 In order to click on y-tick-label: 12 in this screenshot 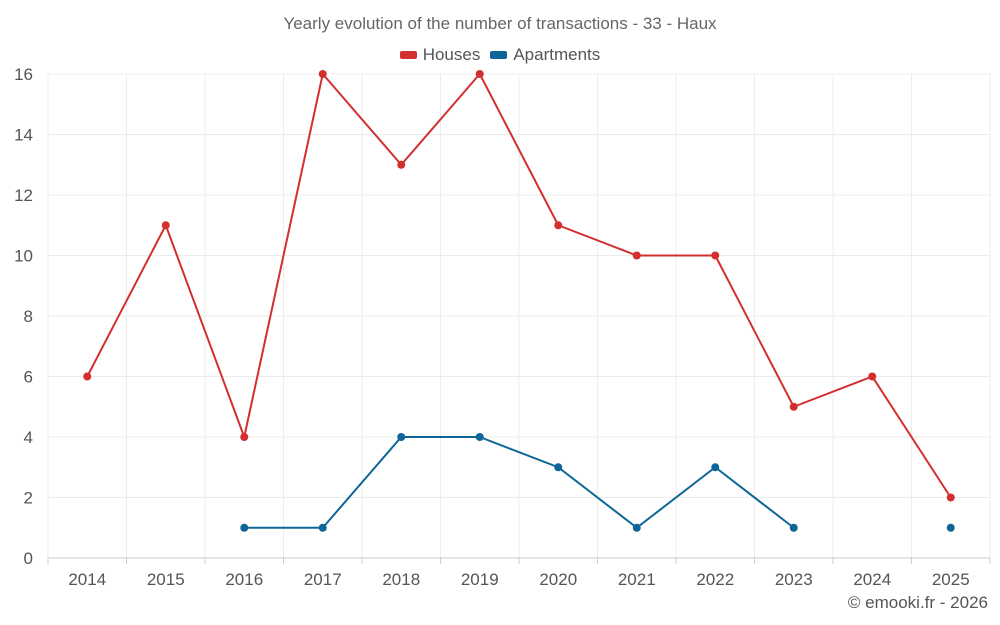, I will do `click(23, 195)`.